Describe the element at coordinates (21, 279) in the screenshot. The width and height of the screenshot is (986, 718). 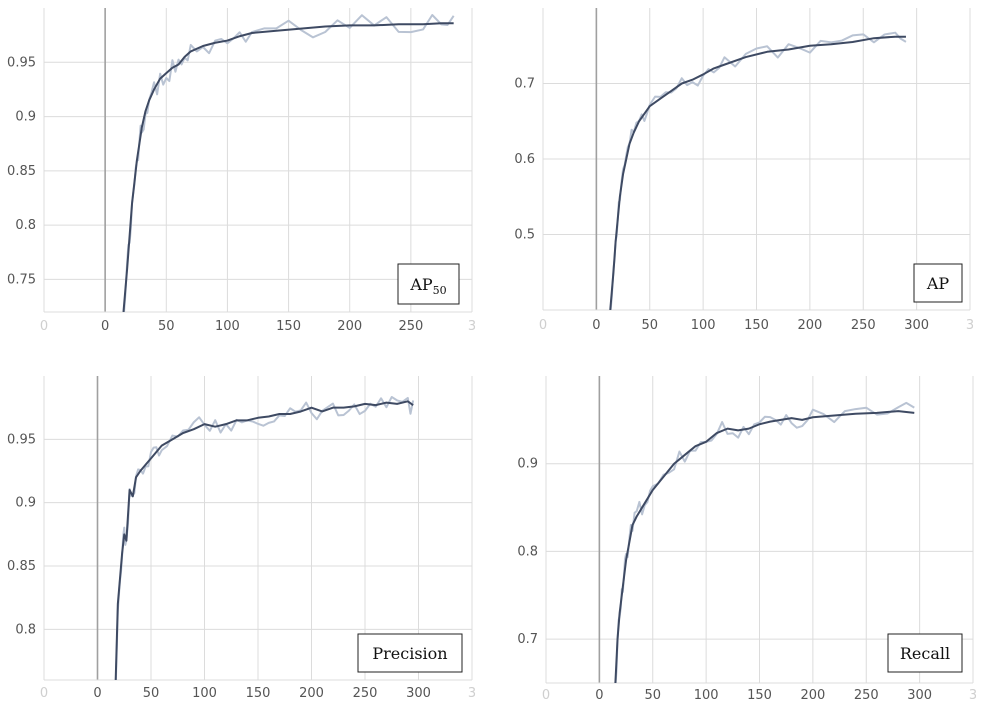
I see `y-tick-label: 0.75` at that location.